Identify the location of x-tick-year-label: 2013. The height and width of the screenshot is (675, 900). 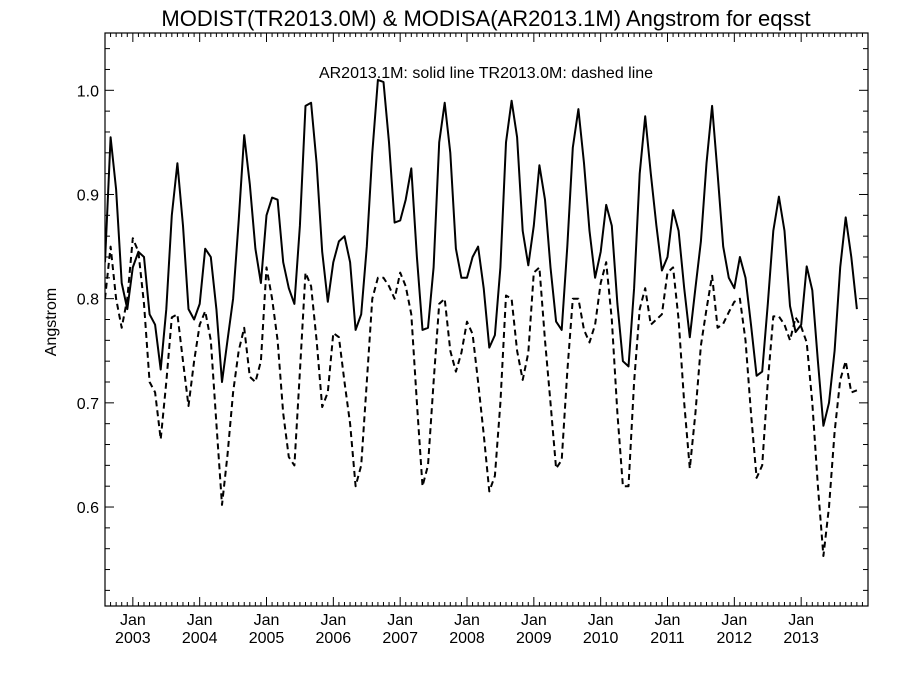
(801, 638).